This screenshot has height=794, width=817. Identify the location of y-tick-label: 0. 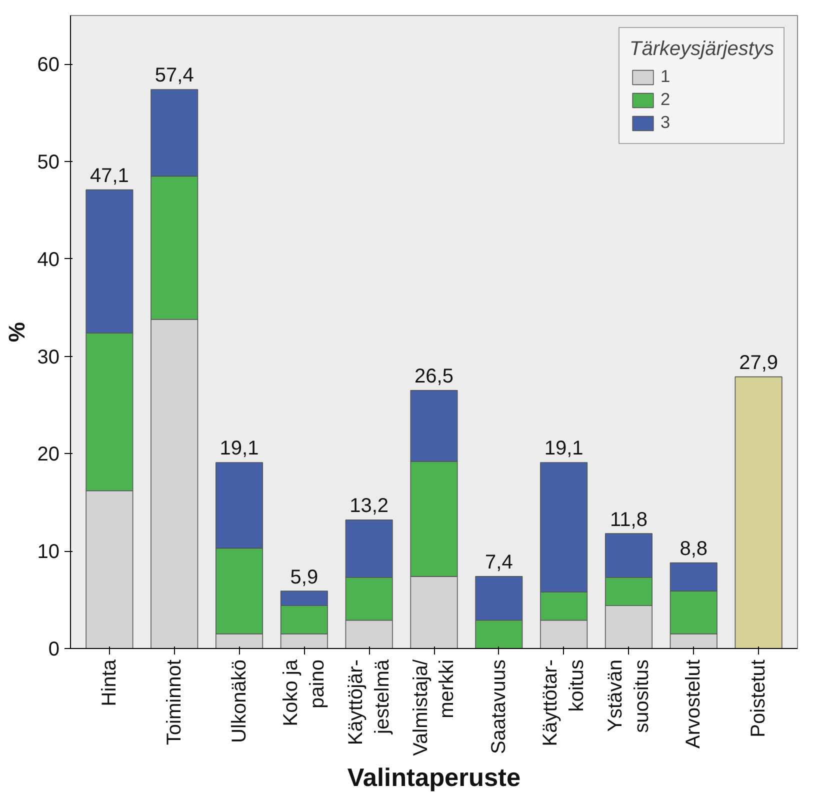
(54, 649).